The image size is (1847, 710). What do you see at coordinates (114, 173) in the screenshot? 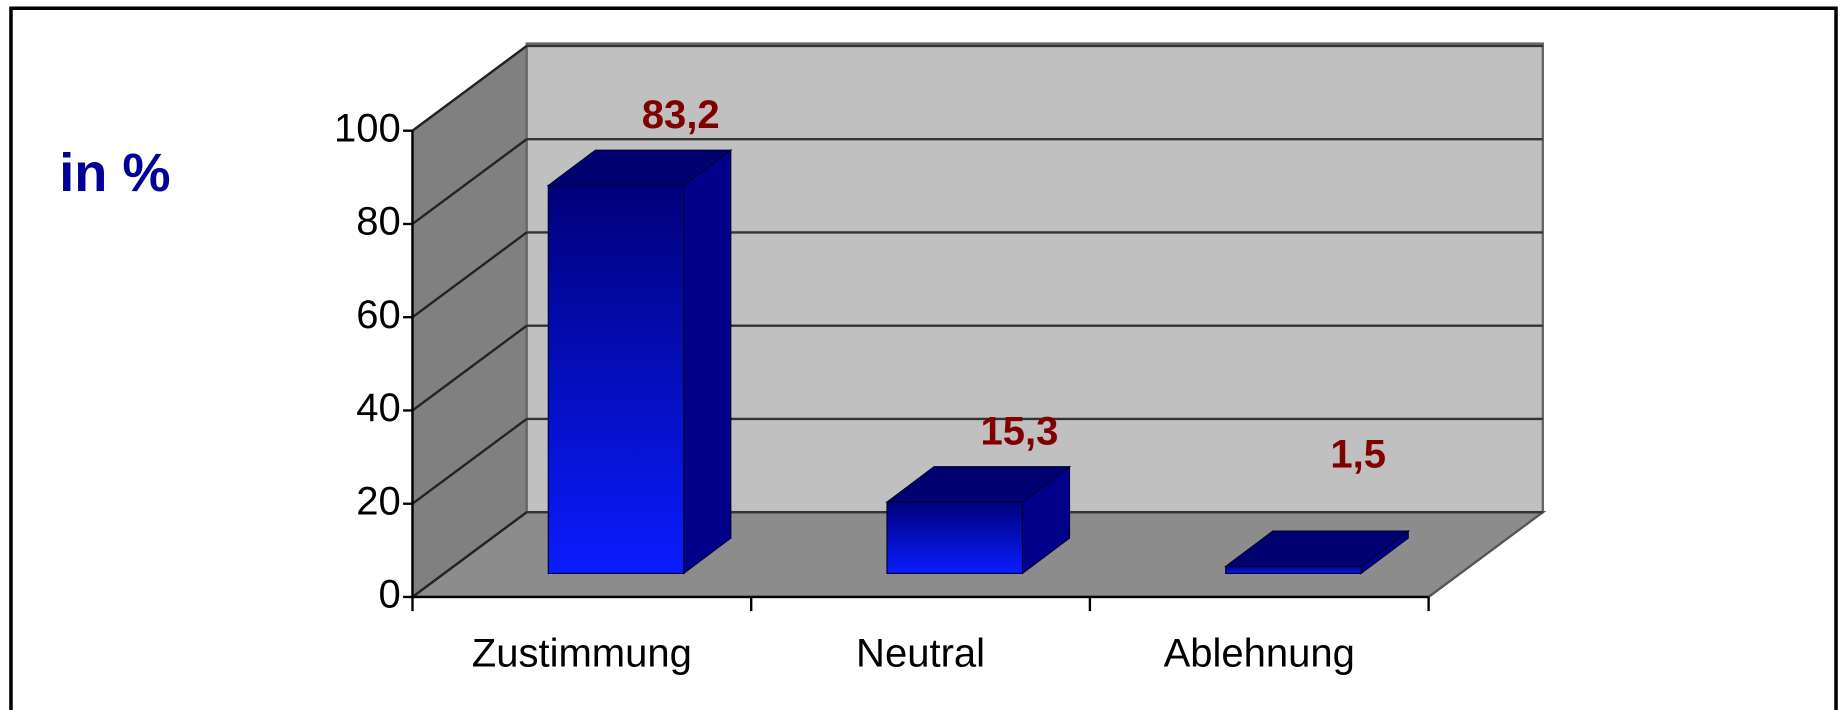
I see `y-axis-label: in %` at bounding box center [114, 173].